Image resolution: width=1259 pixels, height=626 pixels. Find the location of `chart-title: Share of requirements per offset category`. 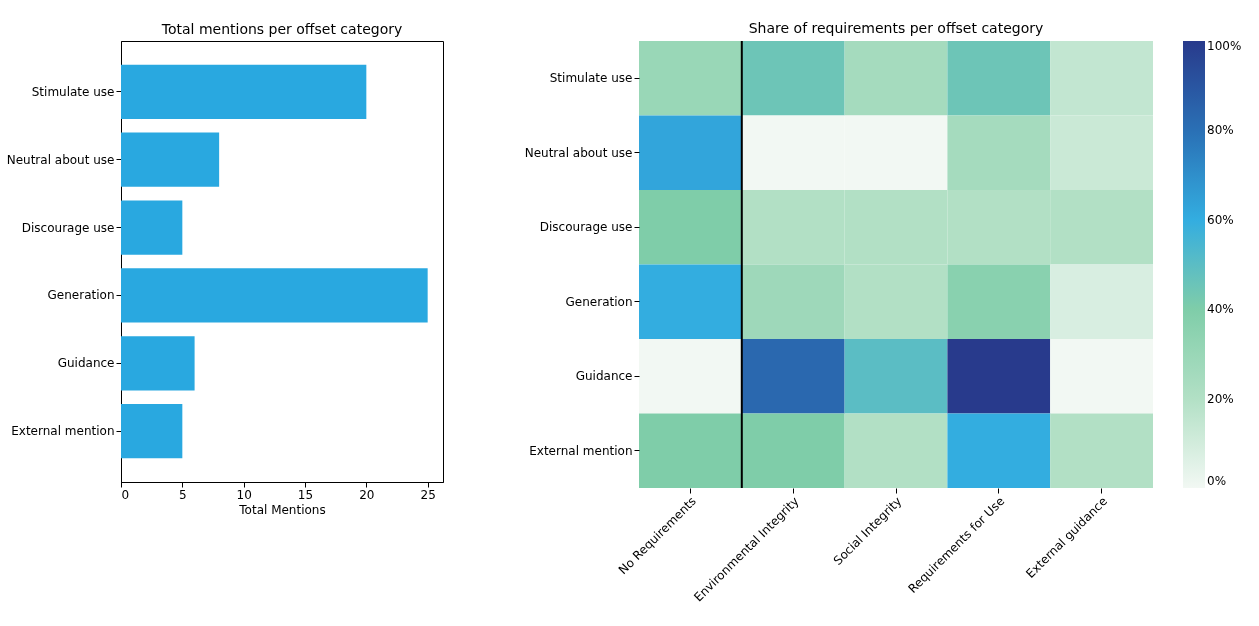

chart-title: Share of requirements per offset category is located at coordinates (896, 28).